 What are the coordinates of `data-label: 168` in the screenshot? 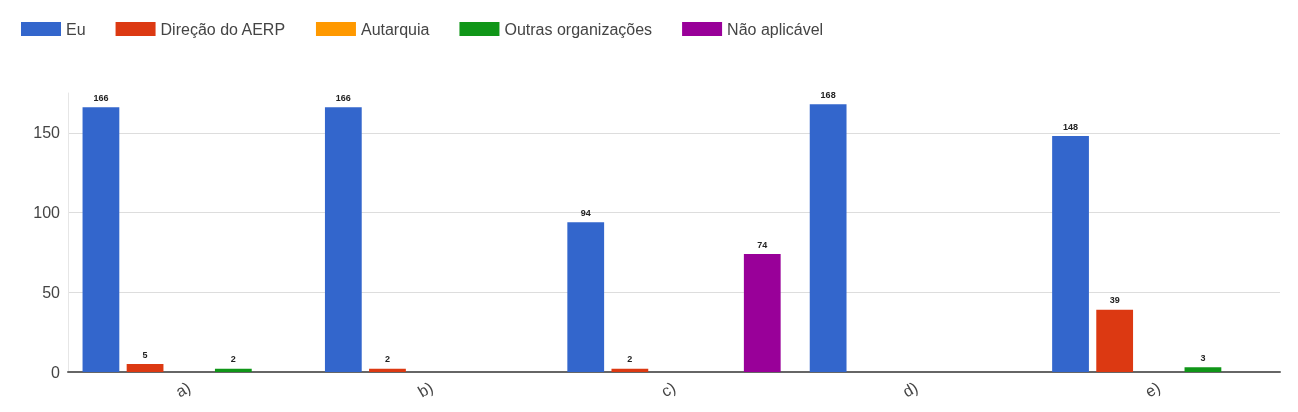 It's located at (828, 94).